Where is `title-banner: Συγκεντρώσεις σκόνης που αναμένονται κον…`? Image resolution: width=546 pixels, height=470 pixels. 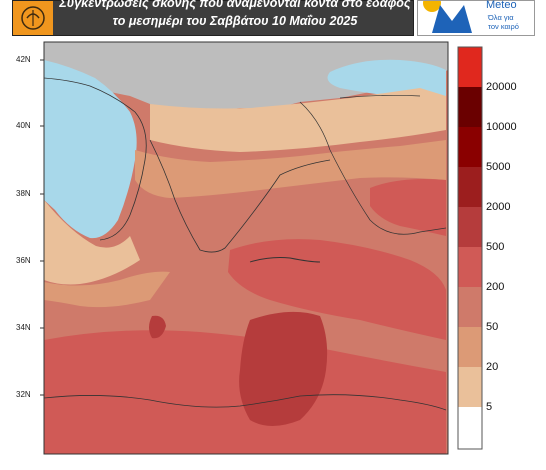
title-banner: Συγκεντρώσεις σκόνης που αναμένονται κον… is located at coordinates (213, 18).